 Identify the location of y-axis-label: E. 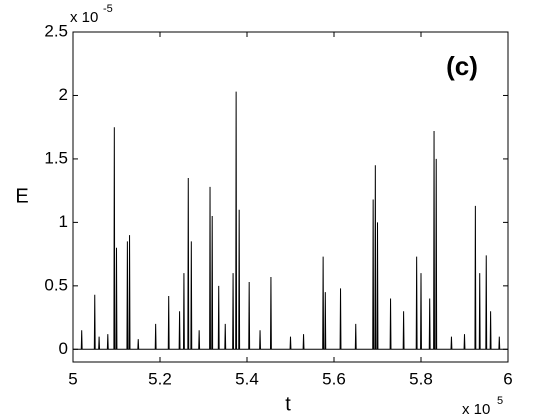
(21, 196).